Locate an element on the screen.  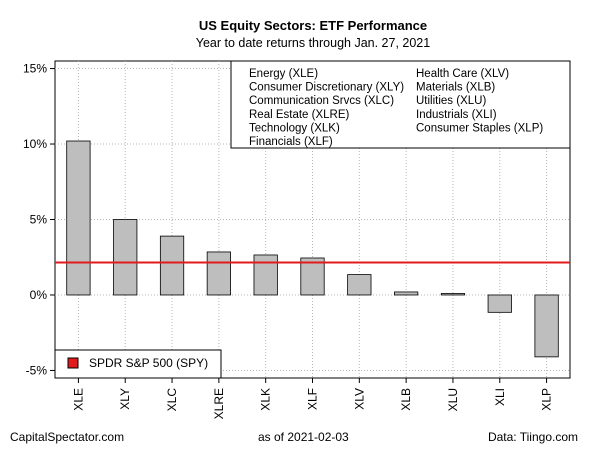
x-tick-label: XLC is located at coordinates (172, 400).